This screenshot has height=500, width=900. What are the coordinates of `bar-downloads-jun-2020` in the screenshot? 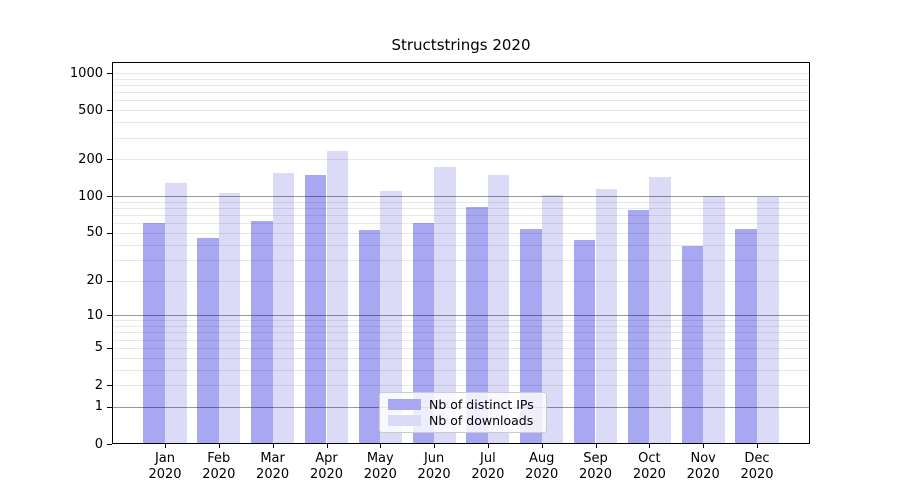 It's located at (445, 305).